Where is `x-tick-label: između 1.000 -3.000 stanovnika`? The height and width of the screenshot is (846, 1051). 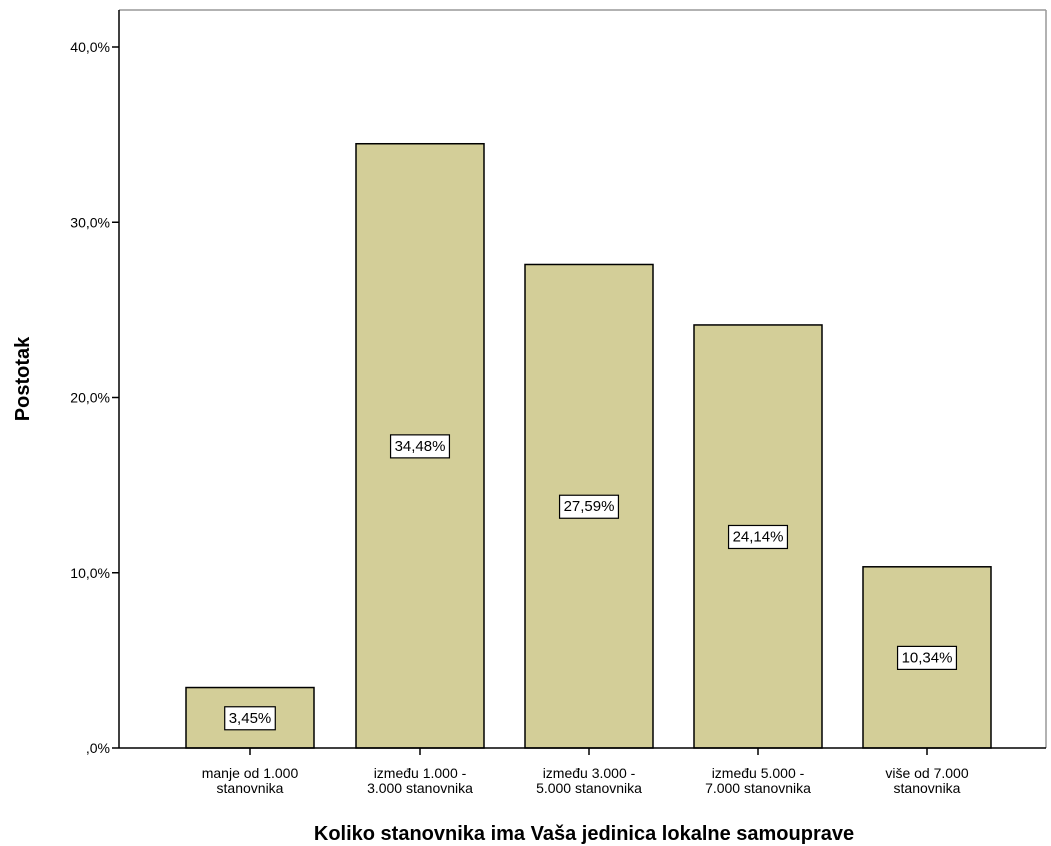 x-tick-label: između 1.000 -3.000 stanovnika is located at coordinates (420, 780).